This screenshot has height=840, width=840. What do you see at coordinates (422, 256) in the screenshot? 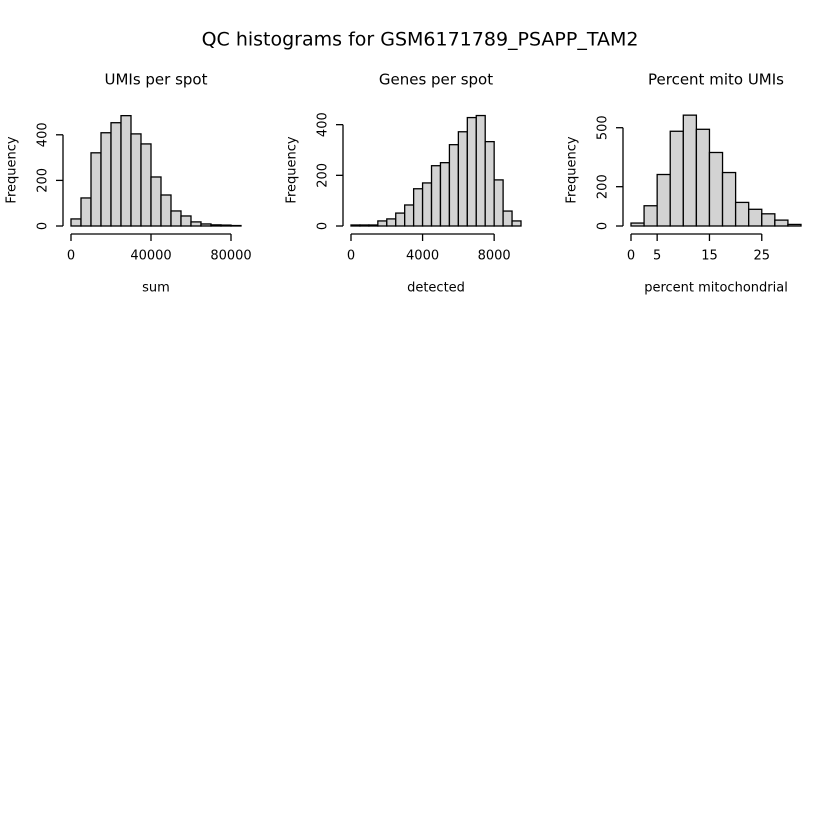
I see `x-tick-label: 4000` at bounding box center [422, 256].